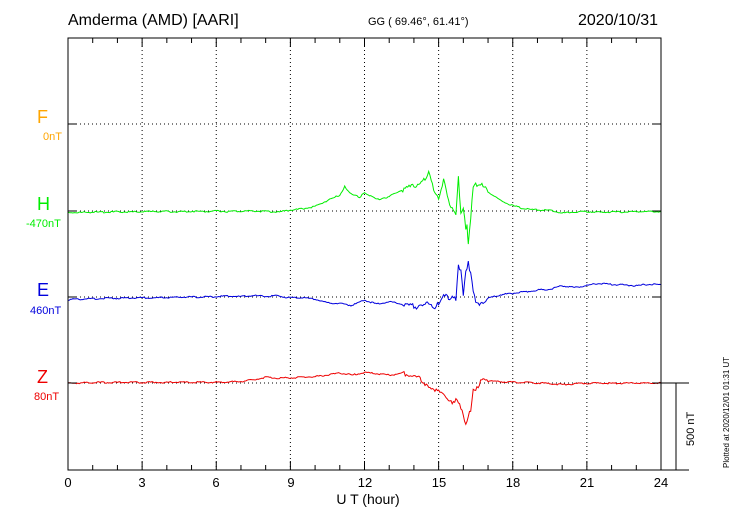 This screenshot has height=520, width=730. I want to click on x-tick-label: 21, so click(587, 482).